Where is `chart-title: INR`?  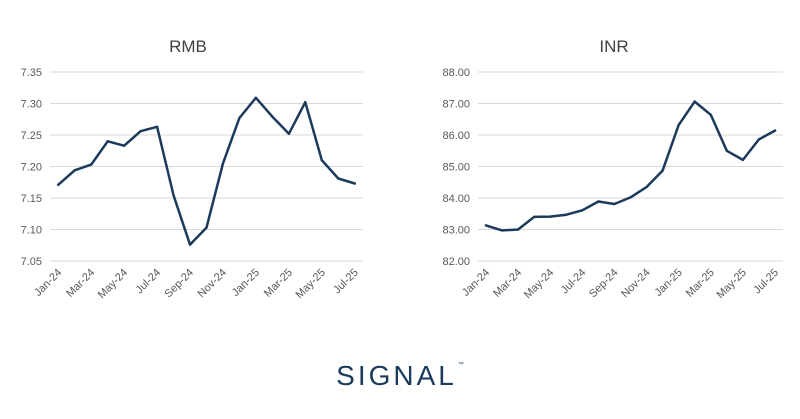
chart-title: INR is located at coordinates (613, 46).